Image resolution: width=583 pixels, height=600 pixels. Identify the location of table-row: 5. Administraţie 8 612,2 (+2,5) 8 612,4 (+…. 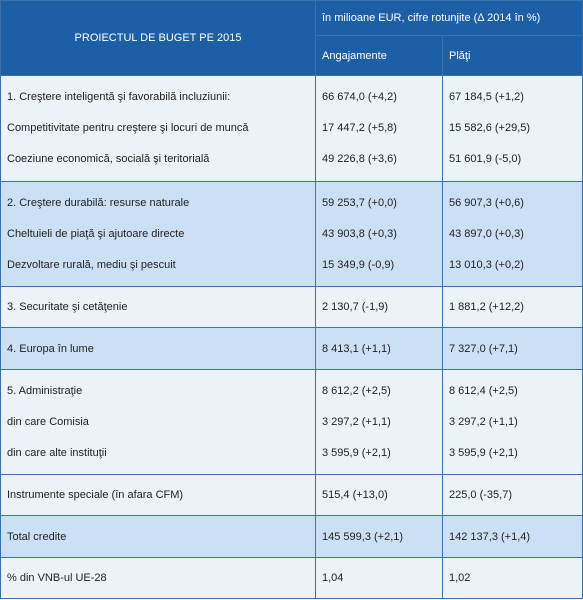
(291, 387).